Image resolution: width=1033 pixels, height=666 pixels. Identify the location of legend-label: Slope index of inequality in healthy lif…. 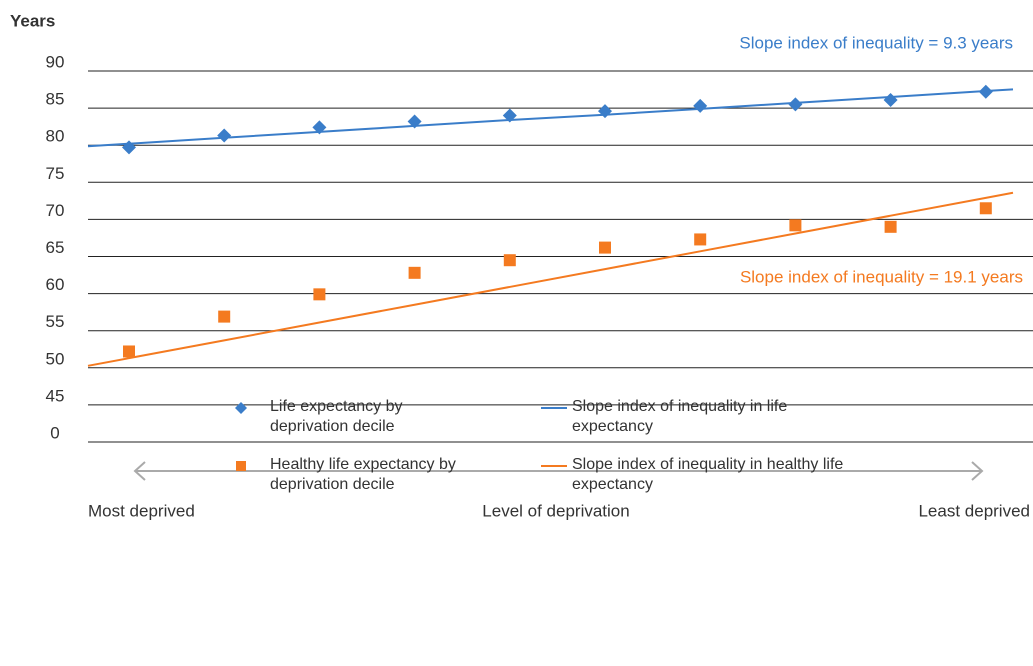
(708, 474).